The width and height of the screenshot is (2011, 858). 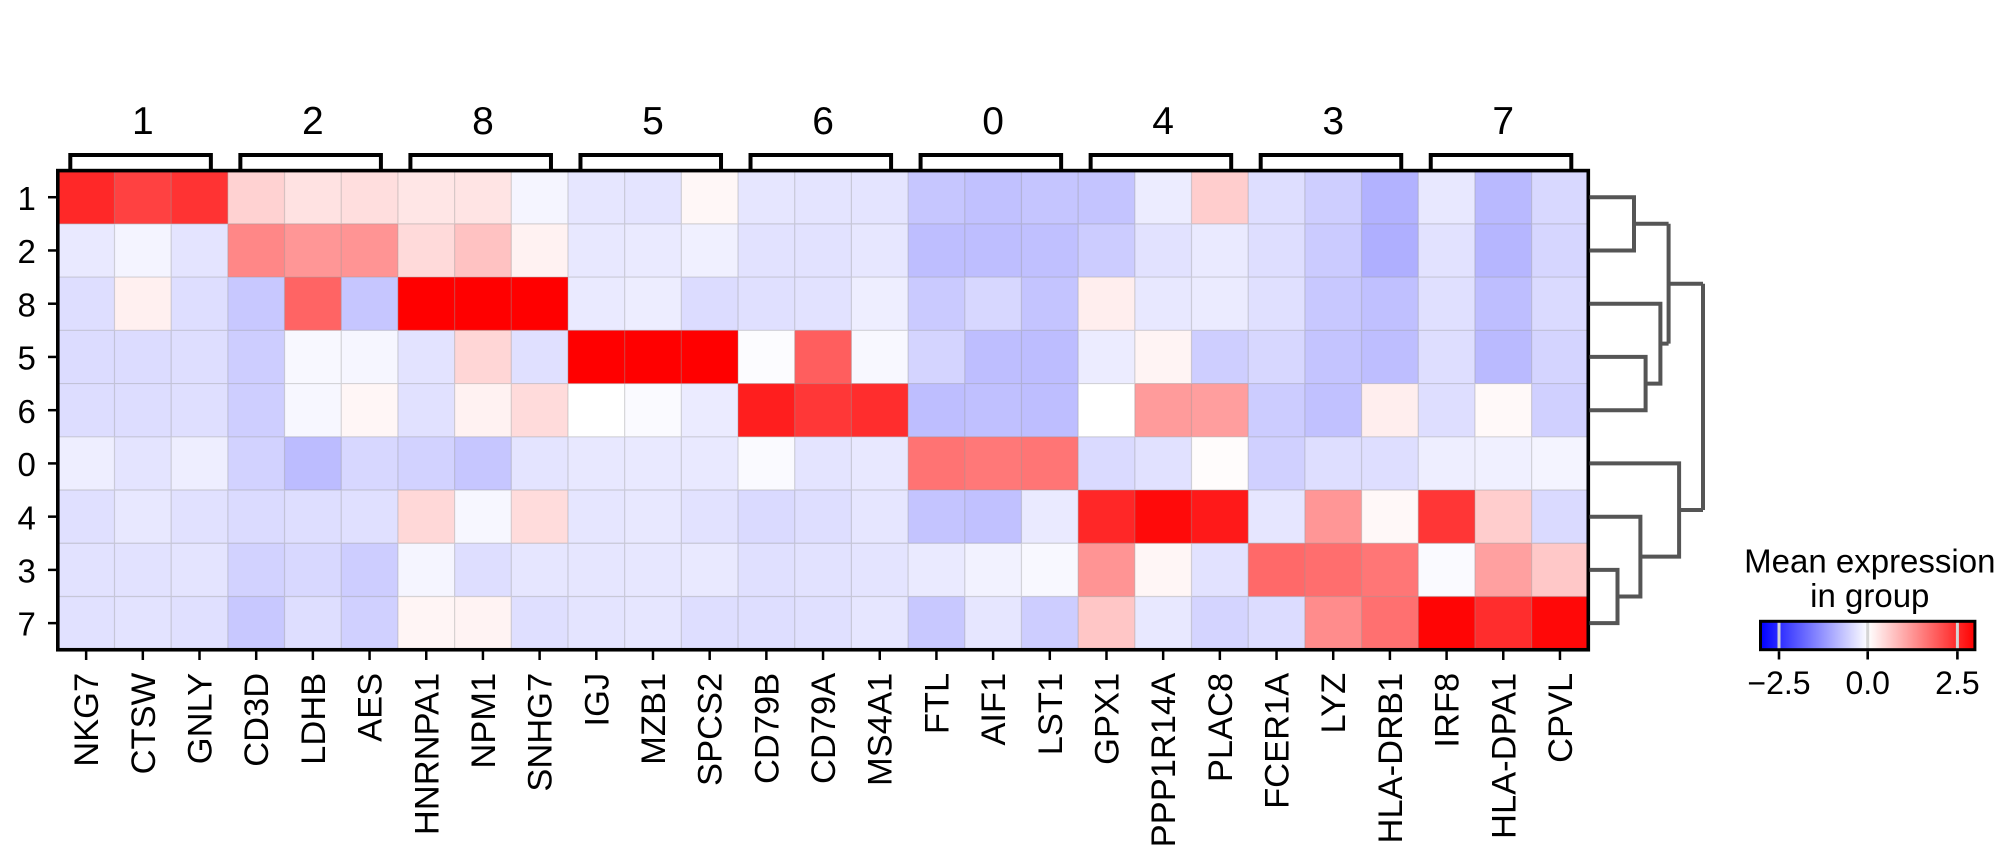 What do you see at coordinates (654, 719) in the screenshot?
I see `svg-text: MZB1` at bounding box center [654, 719].